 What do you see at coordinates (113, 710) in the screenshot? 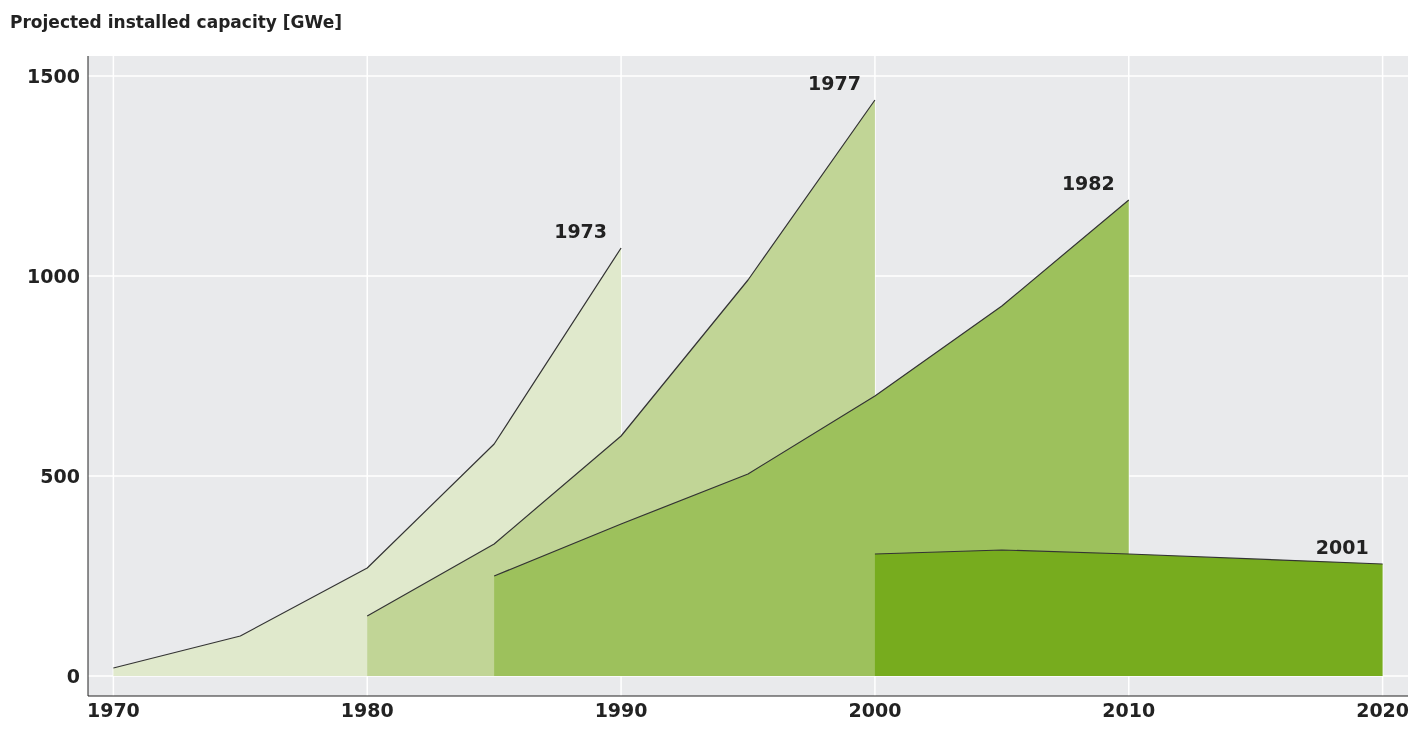
I see `x-tick-label: 1970` at bounding box center [113, 710].